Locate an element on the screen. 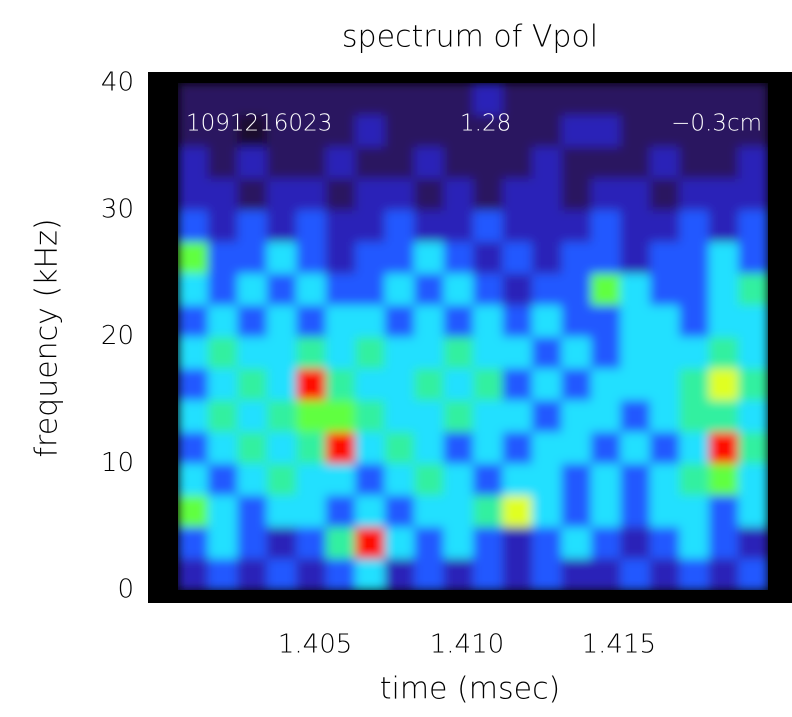 The height and width of the screenshot is (717, 792). x-tick-label: 1.410 is located at coordinates (467, 645).